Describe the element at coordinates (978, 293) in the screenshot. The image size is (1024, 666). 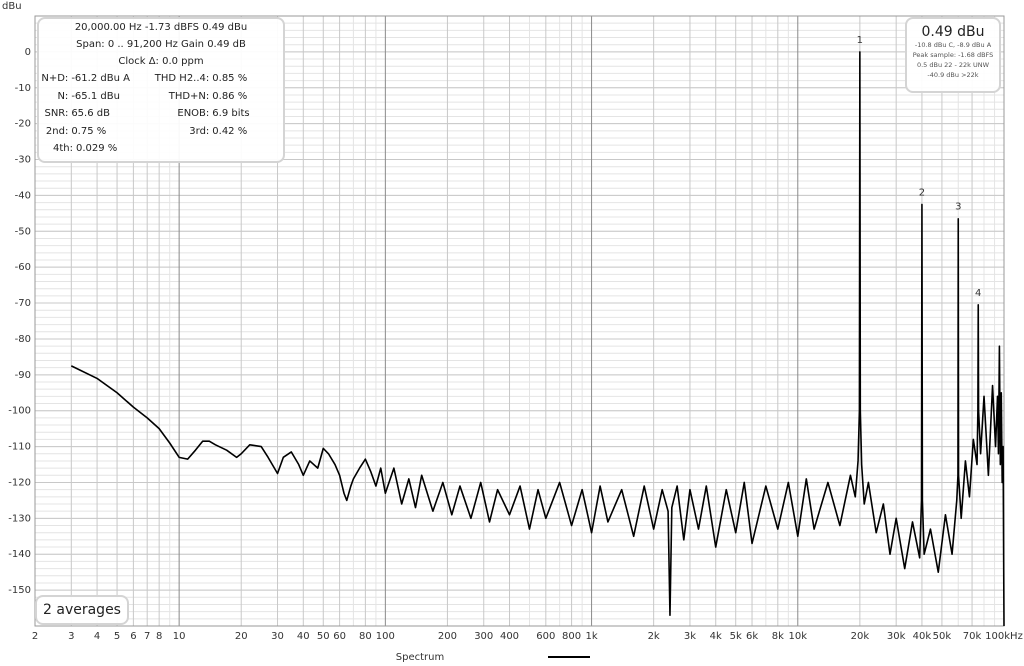
I see `peak-label: 4` at that location.